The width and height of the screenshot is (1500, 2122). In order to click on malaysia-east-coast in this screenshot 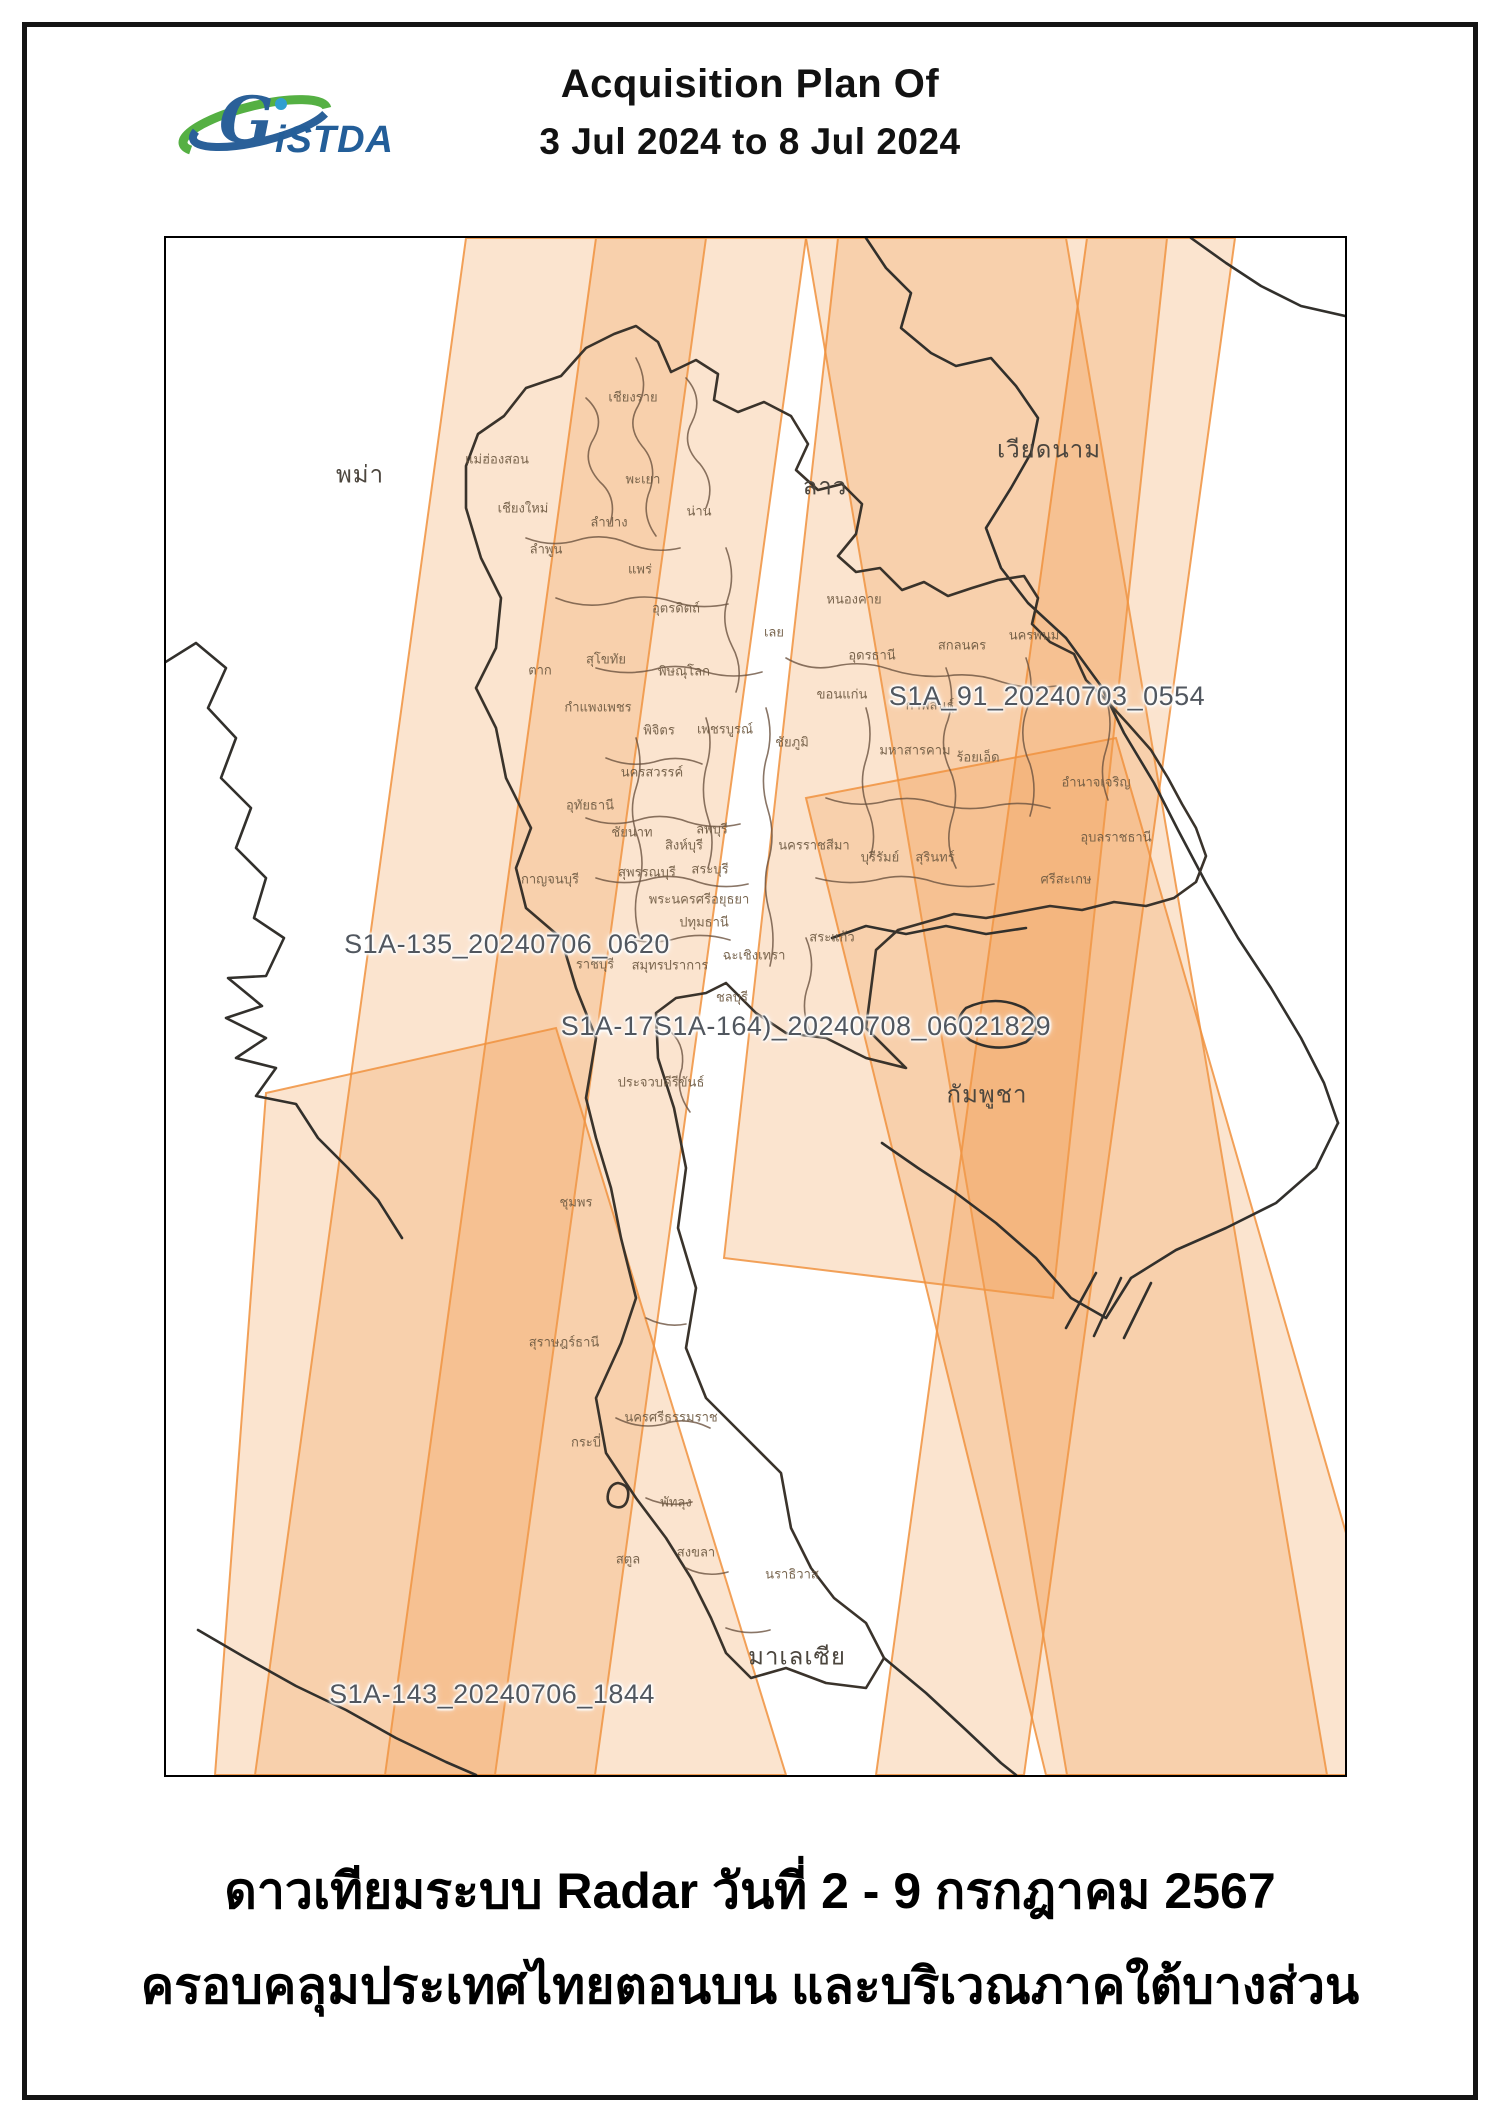, I will do `click(950, 1715)`.